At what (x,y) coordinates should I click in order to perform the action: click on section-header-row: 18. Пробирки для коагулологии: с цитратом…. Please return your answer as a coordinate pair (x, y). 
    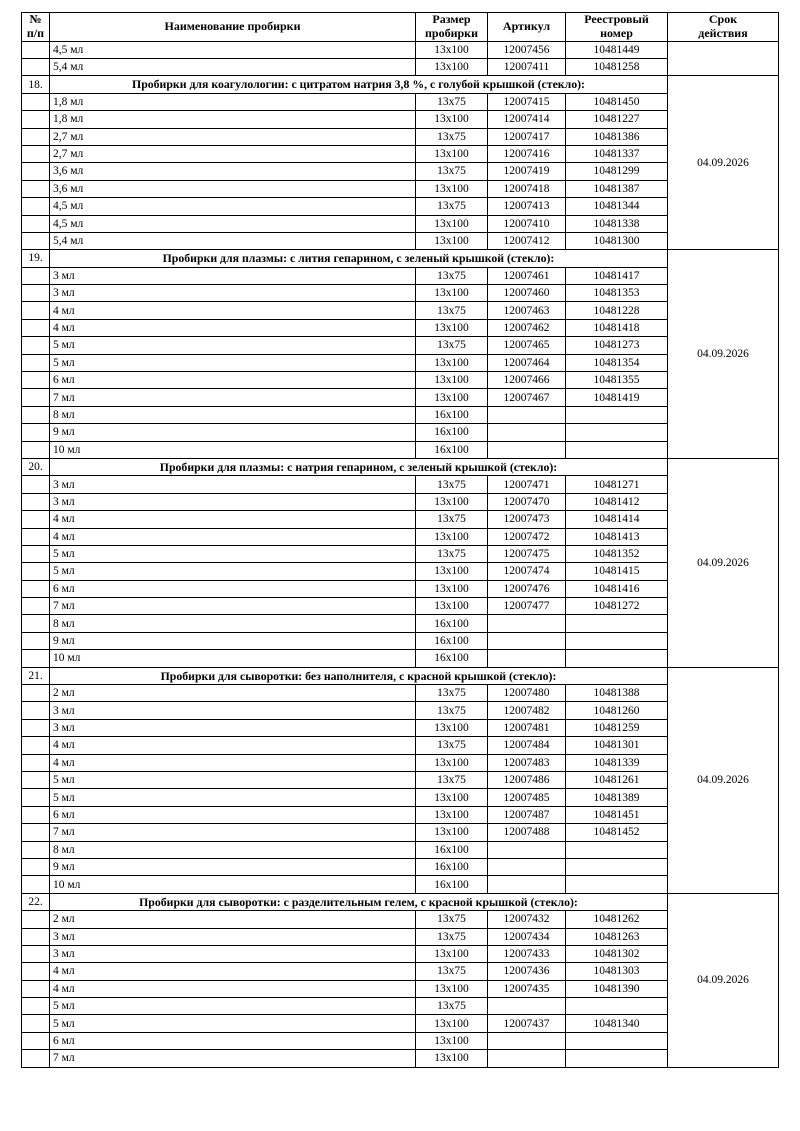
    Looking at the image, I should click on (400, 163).